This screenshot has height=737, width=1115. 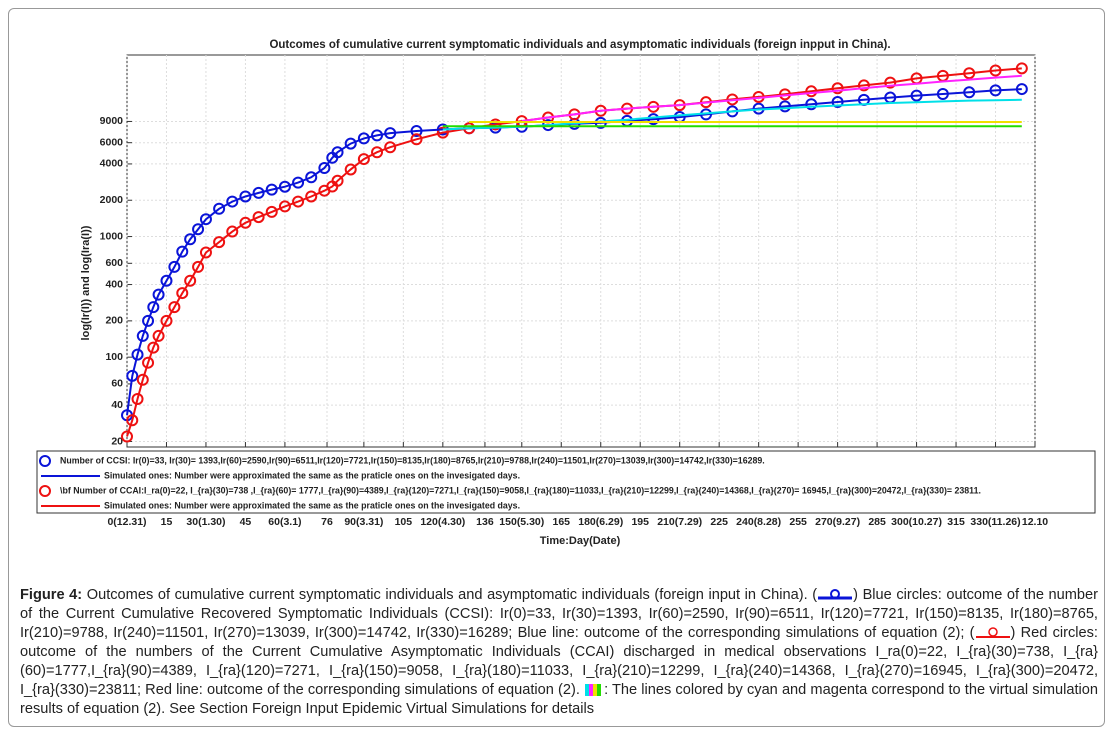 What do you see at coordinates (771, 98) in the screenshot?
I see `series-line` at bounding box center [771, 98].